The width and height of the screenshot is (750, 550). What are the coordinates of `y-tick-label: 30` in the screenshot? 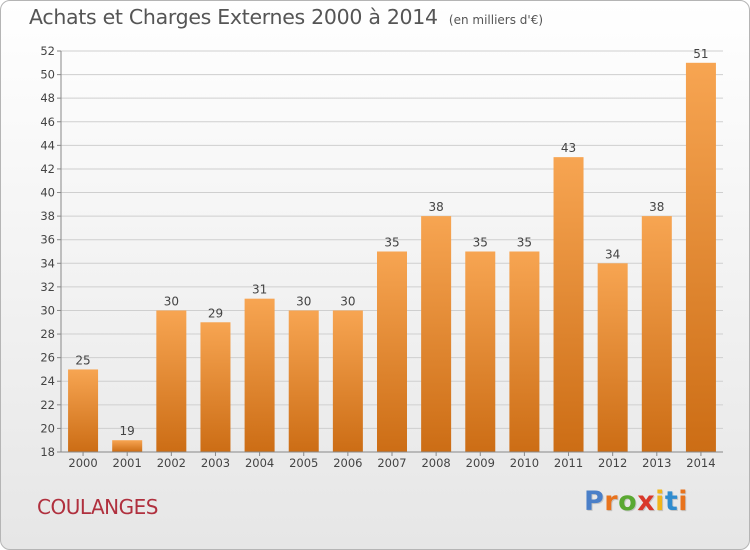 It's located at (47, 310).